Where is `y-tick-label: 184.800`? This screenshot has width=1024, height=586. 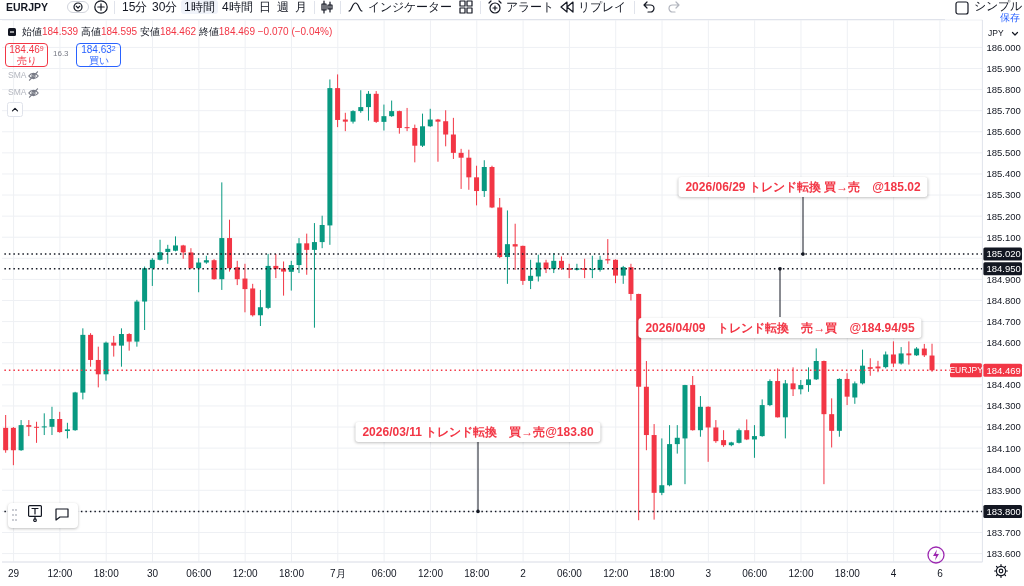
y-tick-label: 184.800 is located at coordinates (1003, 300).